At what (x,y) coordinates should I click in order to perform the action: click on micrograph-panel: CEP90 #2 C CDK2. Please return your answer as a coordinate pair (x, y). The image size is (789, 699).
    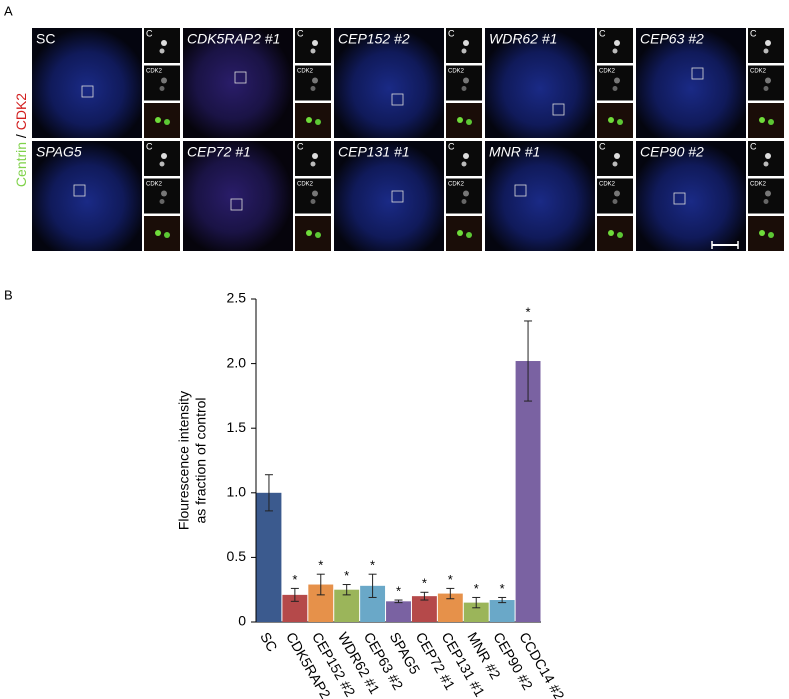
    Looking at the image, I should click on (710, 196).